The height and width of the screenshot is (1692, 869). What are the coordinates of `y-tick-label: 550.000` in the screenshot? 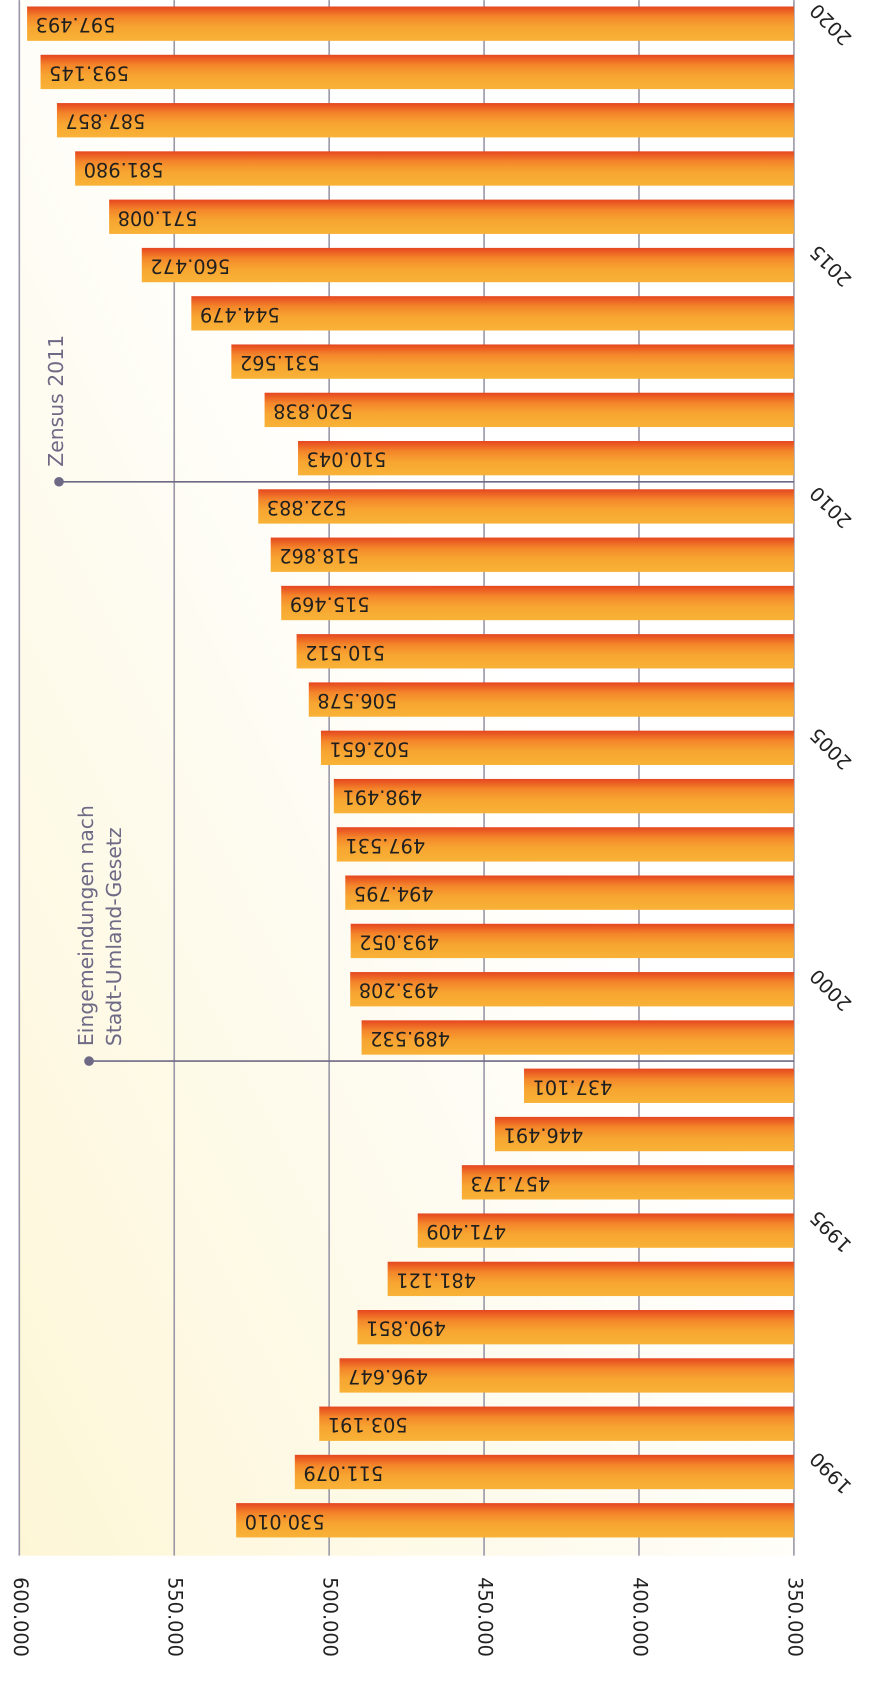 It's located at (175, 1617).